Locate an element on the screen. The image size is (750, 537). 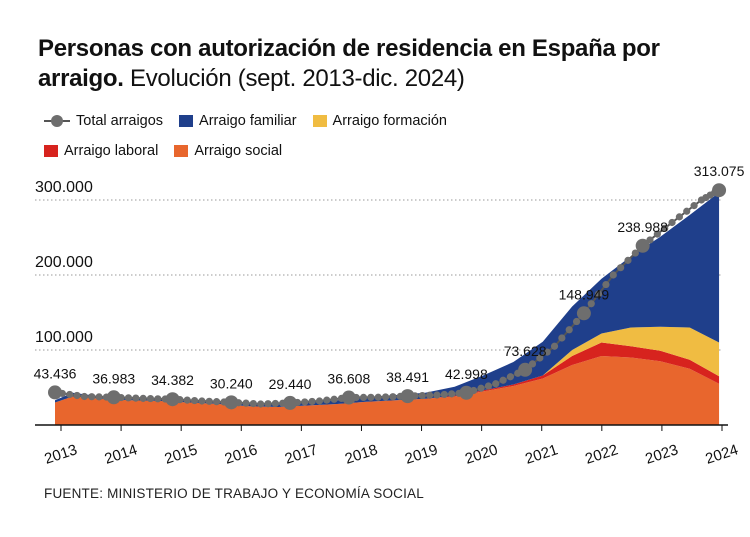
total-value-label: 238.988 is located at coordinates (642, 227).